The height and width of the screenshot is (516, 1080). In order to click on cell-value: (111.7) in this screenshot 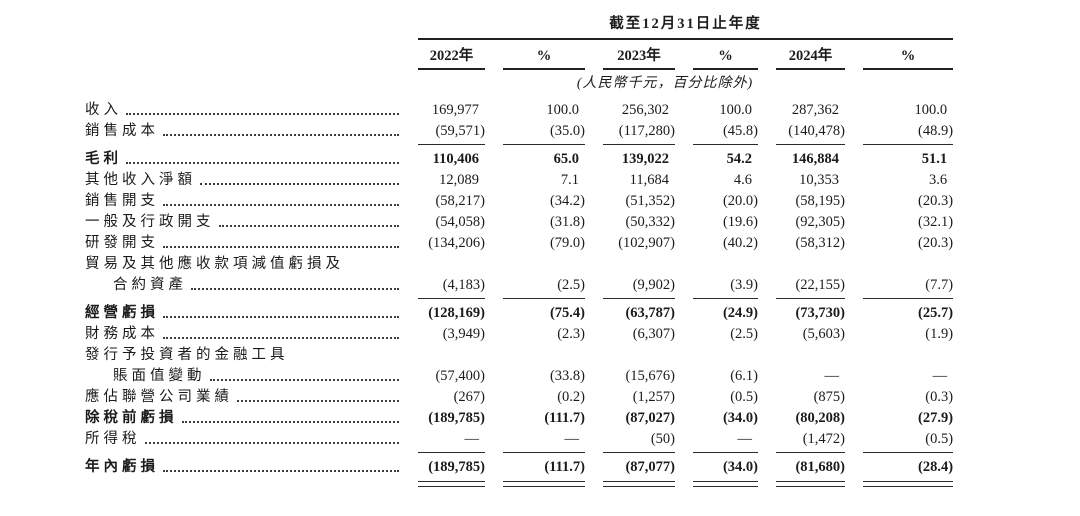, I will do `click(535, 467)`.